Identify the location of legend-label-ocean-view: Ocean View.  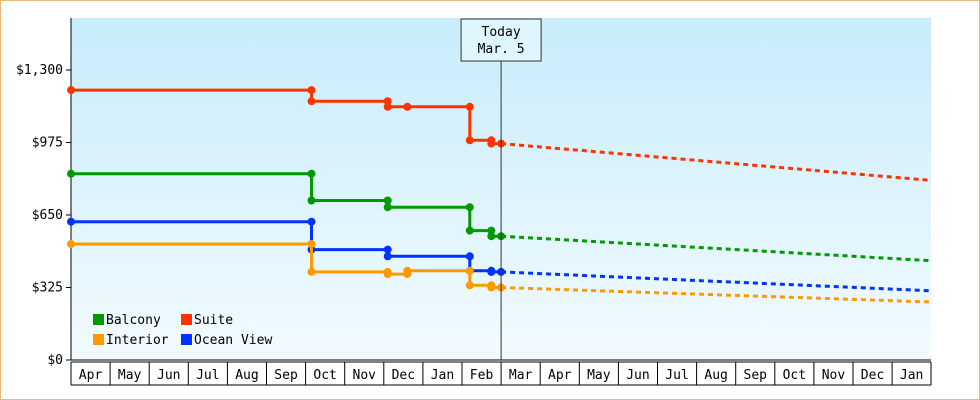
(233, 340).